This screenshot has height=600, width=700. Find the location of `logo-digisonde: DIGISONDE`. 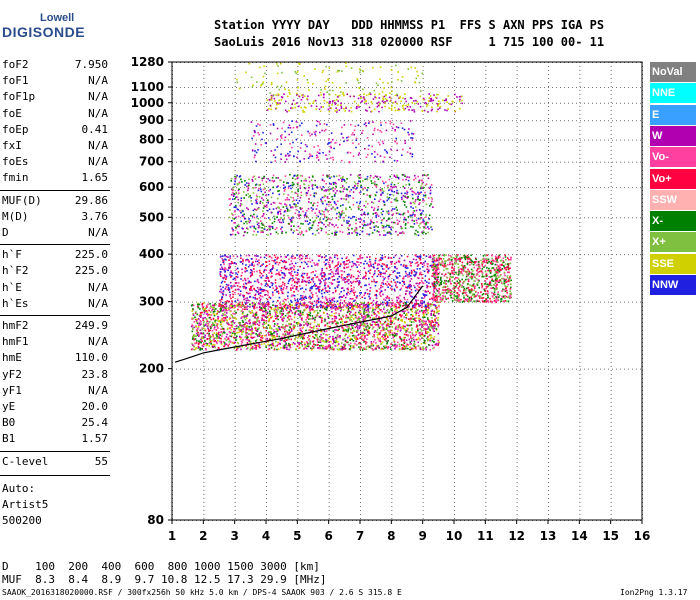

logo-digisonde: DIGISONDE is located at coordinates (44, 32).